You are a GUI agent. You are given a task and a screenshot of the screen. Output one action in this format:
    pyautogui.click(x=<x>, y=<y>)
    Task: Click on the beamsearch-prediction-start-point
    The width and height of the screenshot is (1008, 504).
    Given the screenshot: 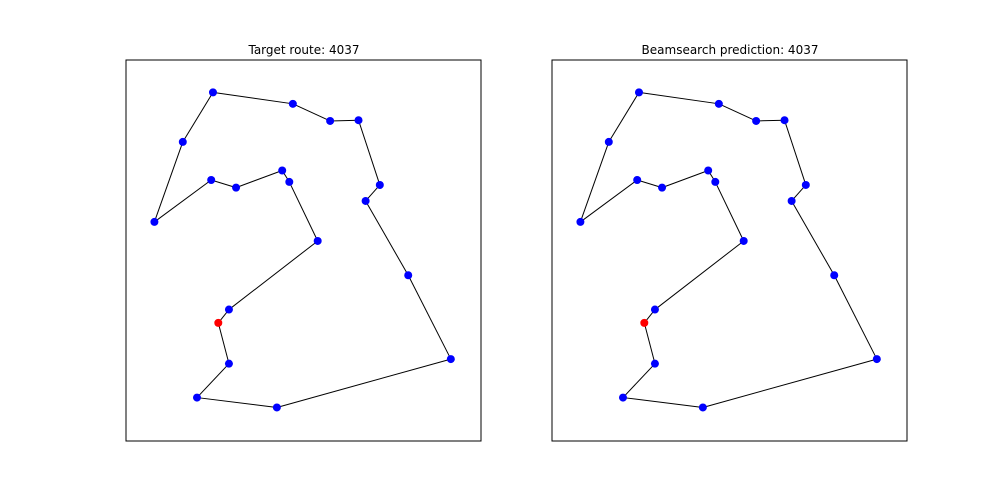 What is the action you would take?
    pyautogui.click(x=644, y=322)
    